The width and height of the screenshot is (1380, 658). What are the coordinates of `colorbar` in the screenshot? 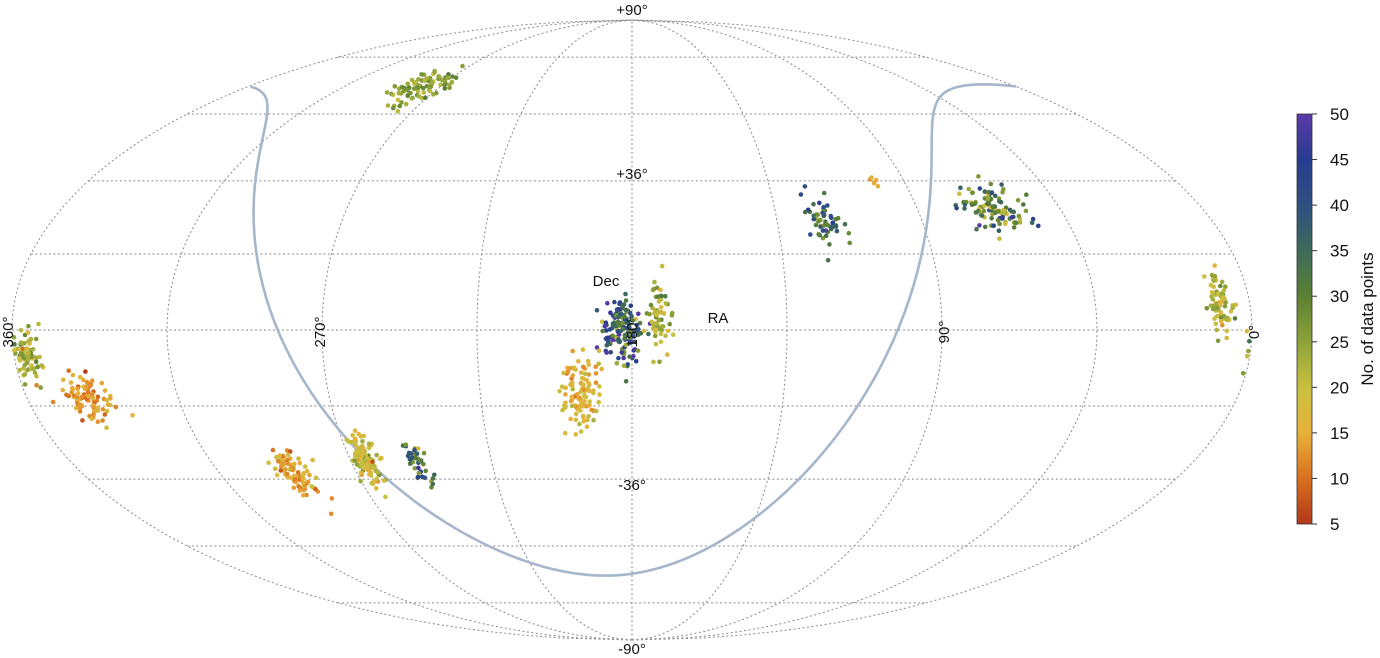 It's located at (1304, 319).